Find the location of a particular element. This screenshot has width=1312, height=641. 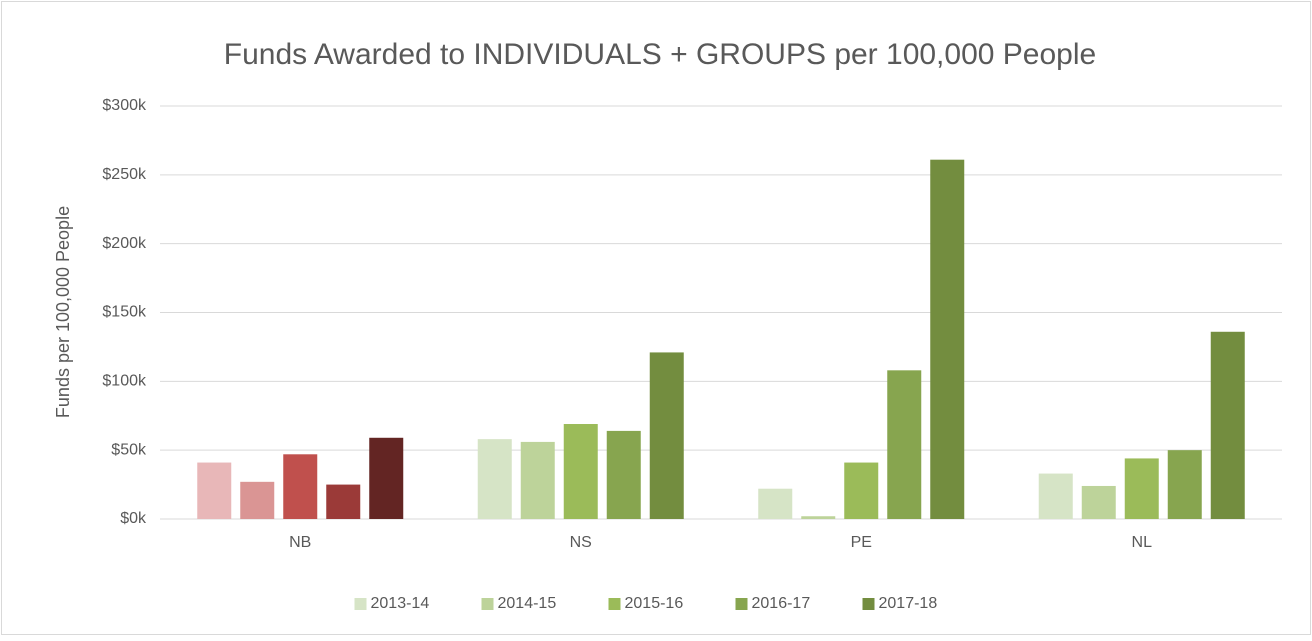

y-axis-label: Funds per 100,000 People is located at coordinates (63, 312).